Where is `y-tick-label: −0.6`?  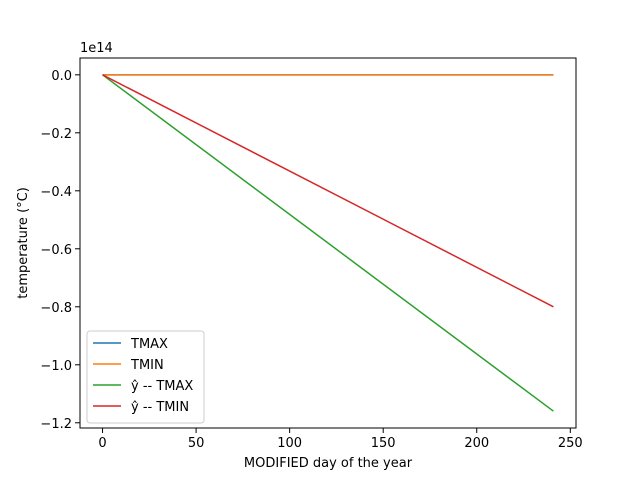
y-tick-label: −0.6 is located at coordinates (56, 250).